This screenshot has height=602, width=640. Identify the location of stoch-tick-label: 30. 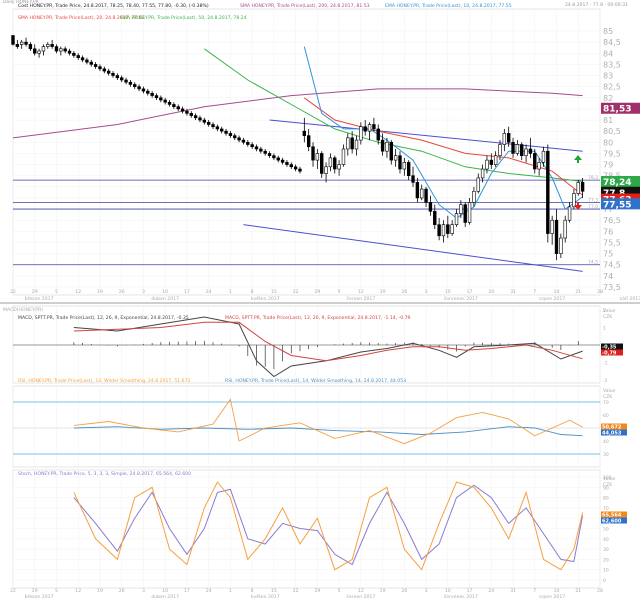
(606, 550).